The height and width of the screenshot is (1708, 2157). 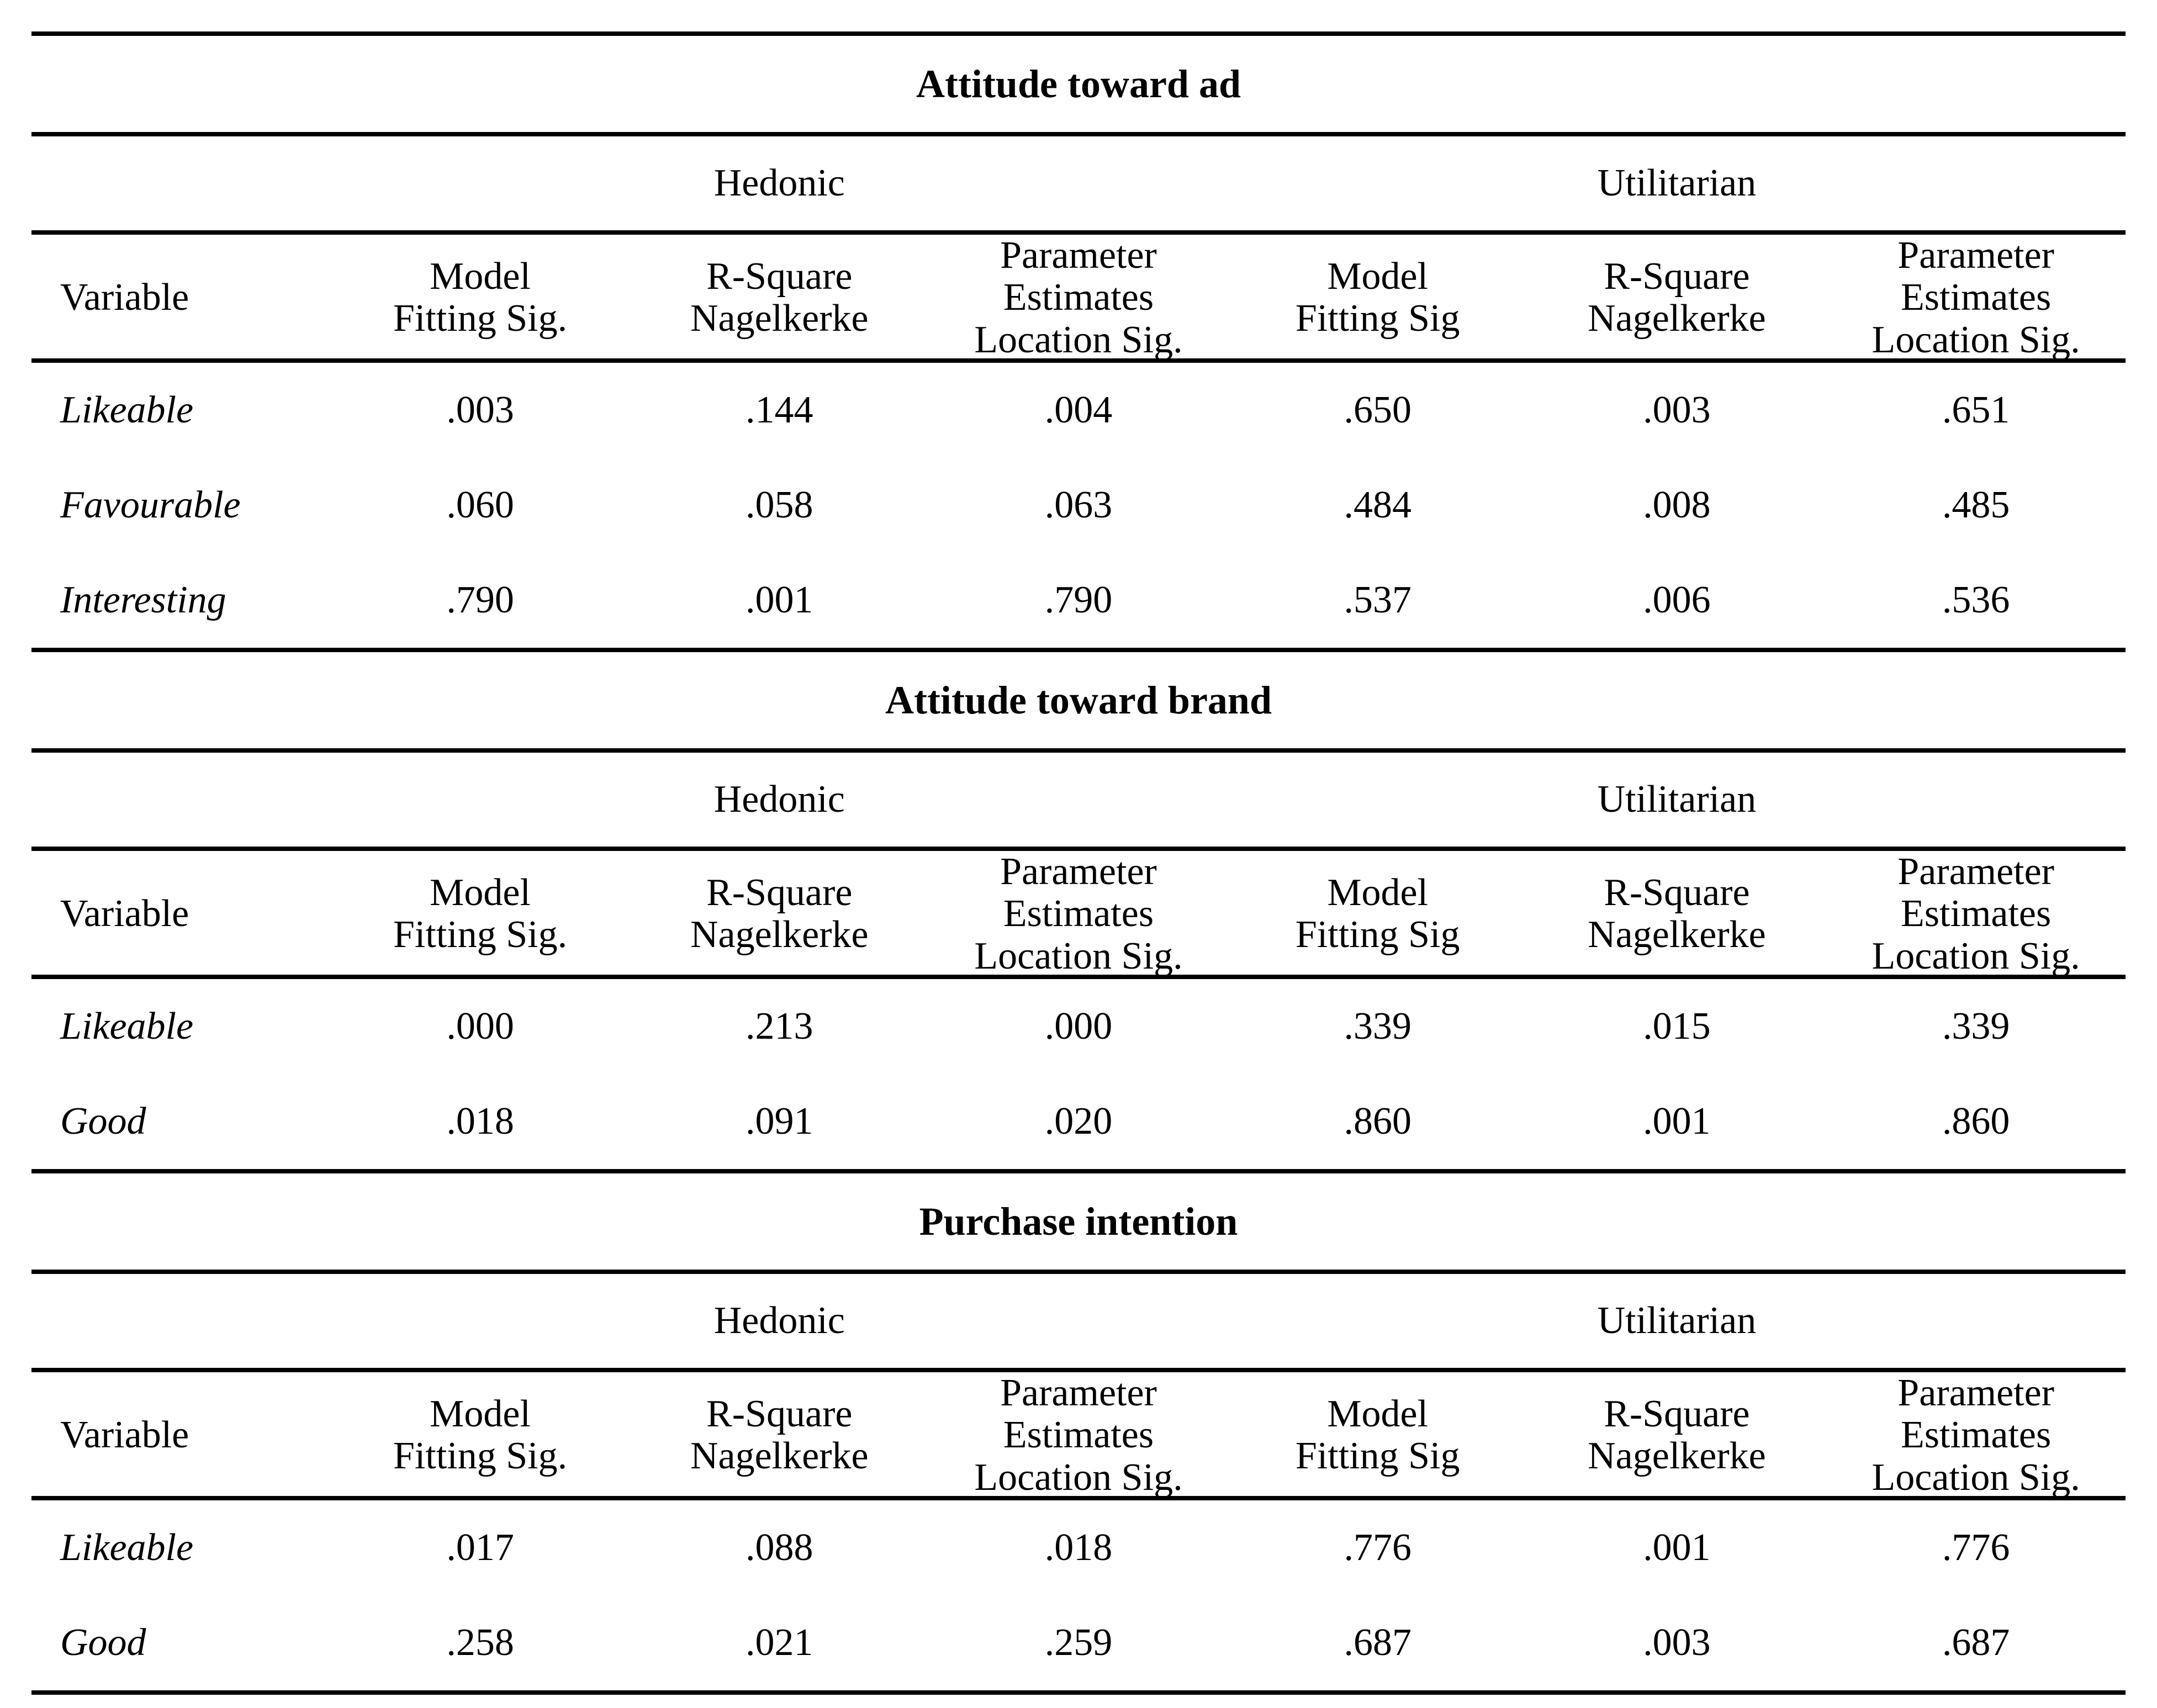 I want to click on table-row: Favourable .060 .058 .063 .484 .008 .485, so click(x=1079, y=506).